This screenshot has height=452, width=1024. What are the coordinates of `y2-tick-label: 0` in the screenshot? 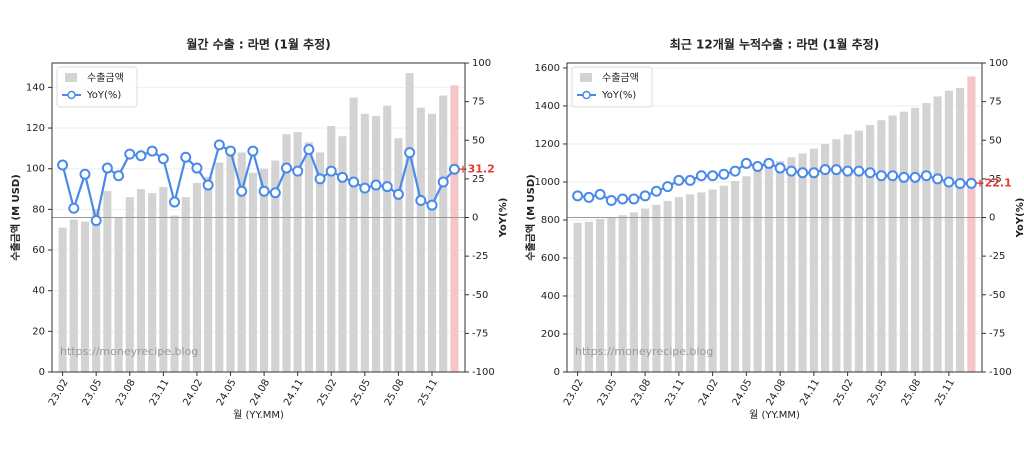 It's located at (992, 218).